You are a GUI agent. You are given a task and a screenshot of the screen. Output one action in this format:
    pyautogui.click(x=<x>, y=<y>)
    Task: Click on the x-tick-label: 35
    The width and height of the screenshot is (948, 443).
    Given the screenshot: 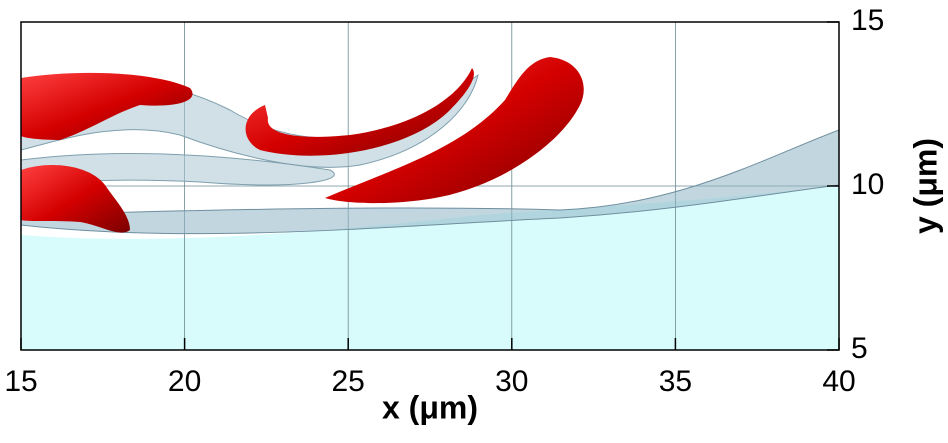 What is the action you would take?
    pyautogui.click(x=675, y=381)
    